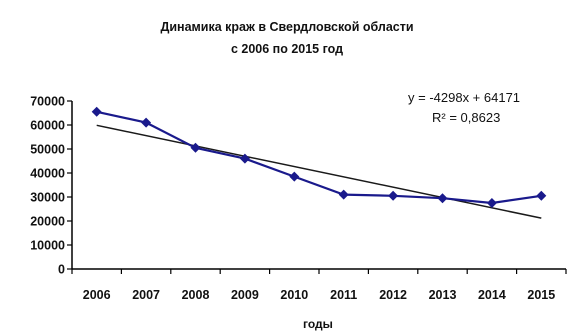 The image size is (580, 331). What do you see at coordinates (318, 324) in the screenshot?
I see `x-axis-title: годы` at bounding box center [318, 324].